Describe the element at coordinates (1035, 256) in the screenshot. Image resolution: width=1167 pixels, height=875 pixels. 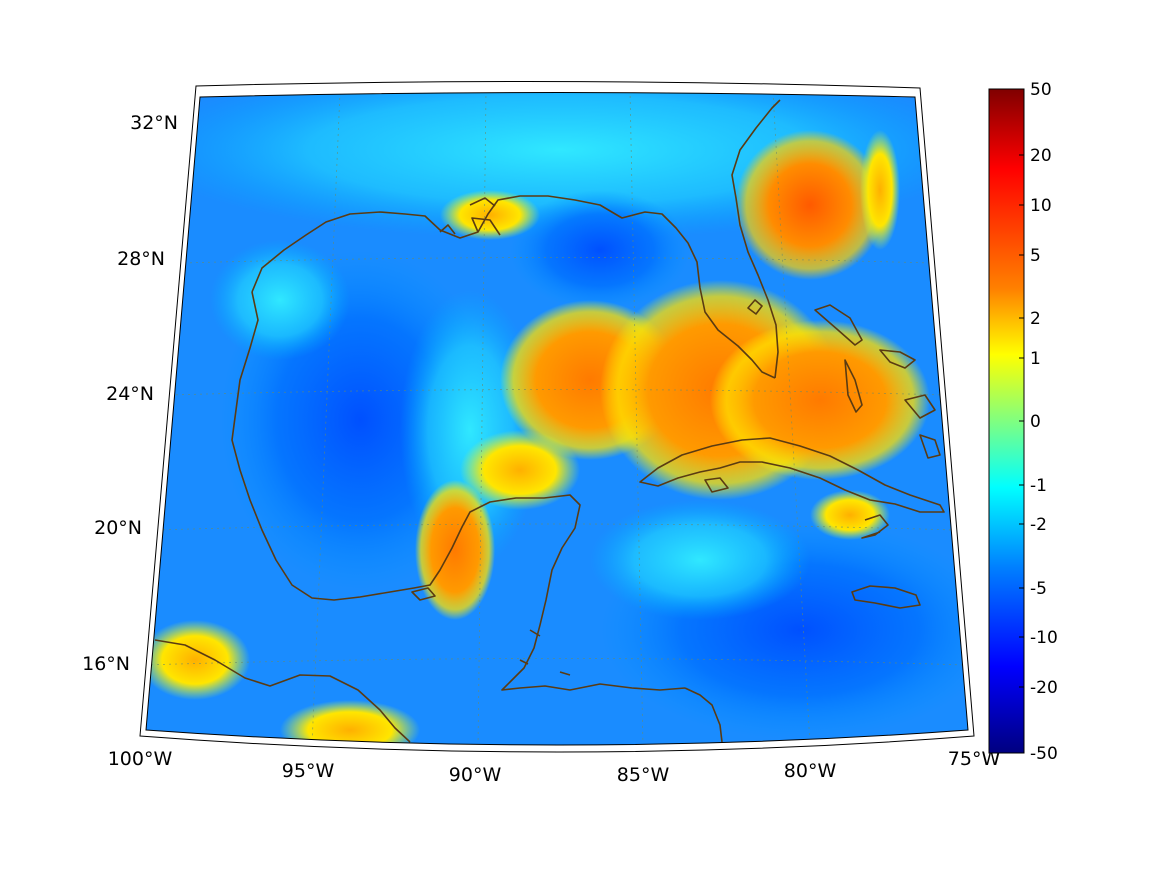
I see `colorbar-tick-label: 5` at that location.